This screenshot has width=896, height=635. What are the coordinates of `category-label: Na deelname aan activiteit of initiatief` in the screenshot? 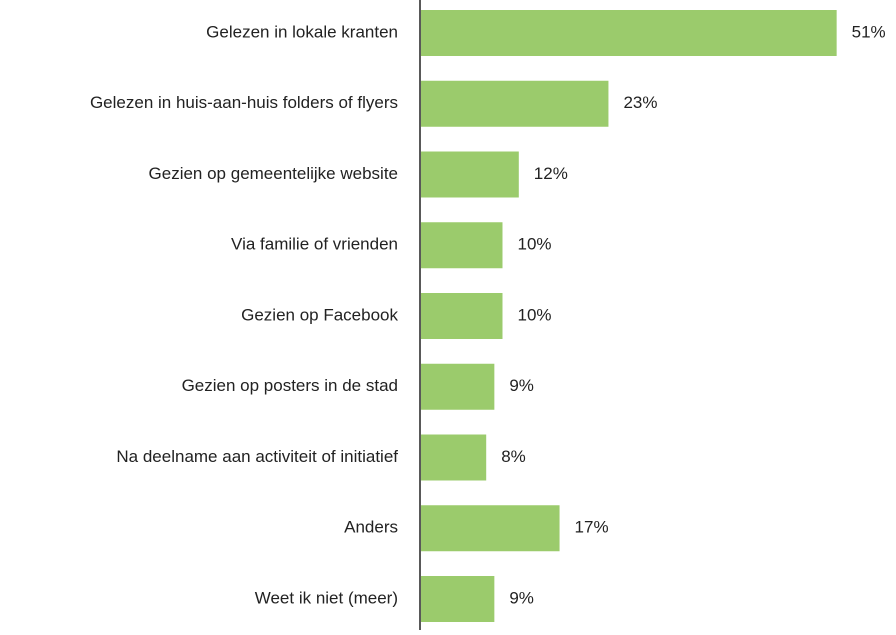 It's located at (257, 456).